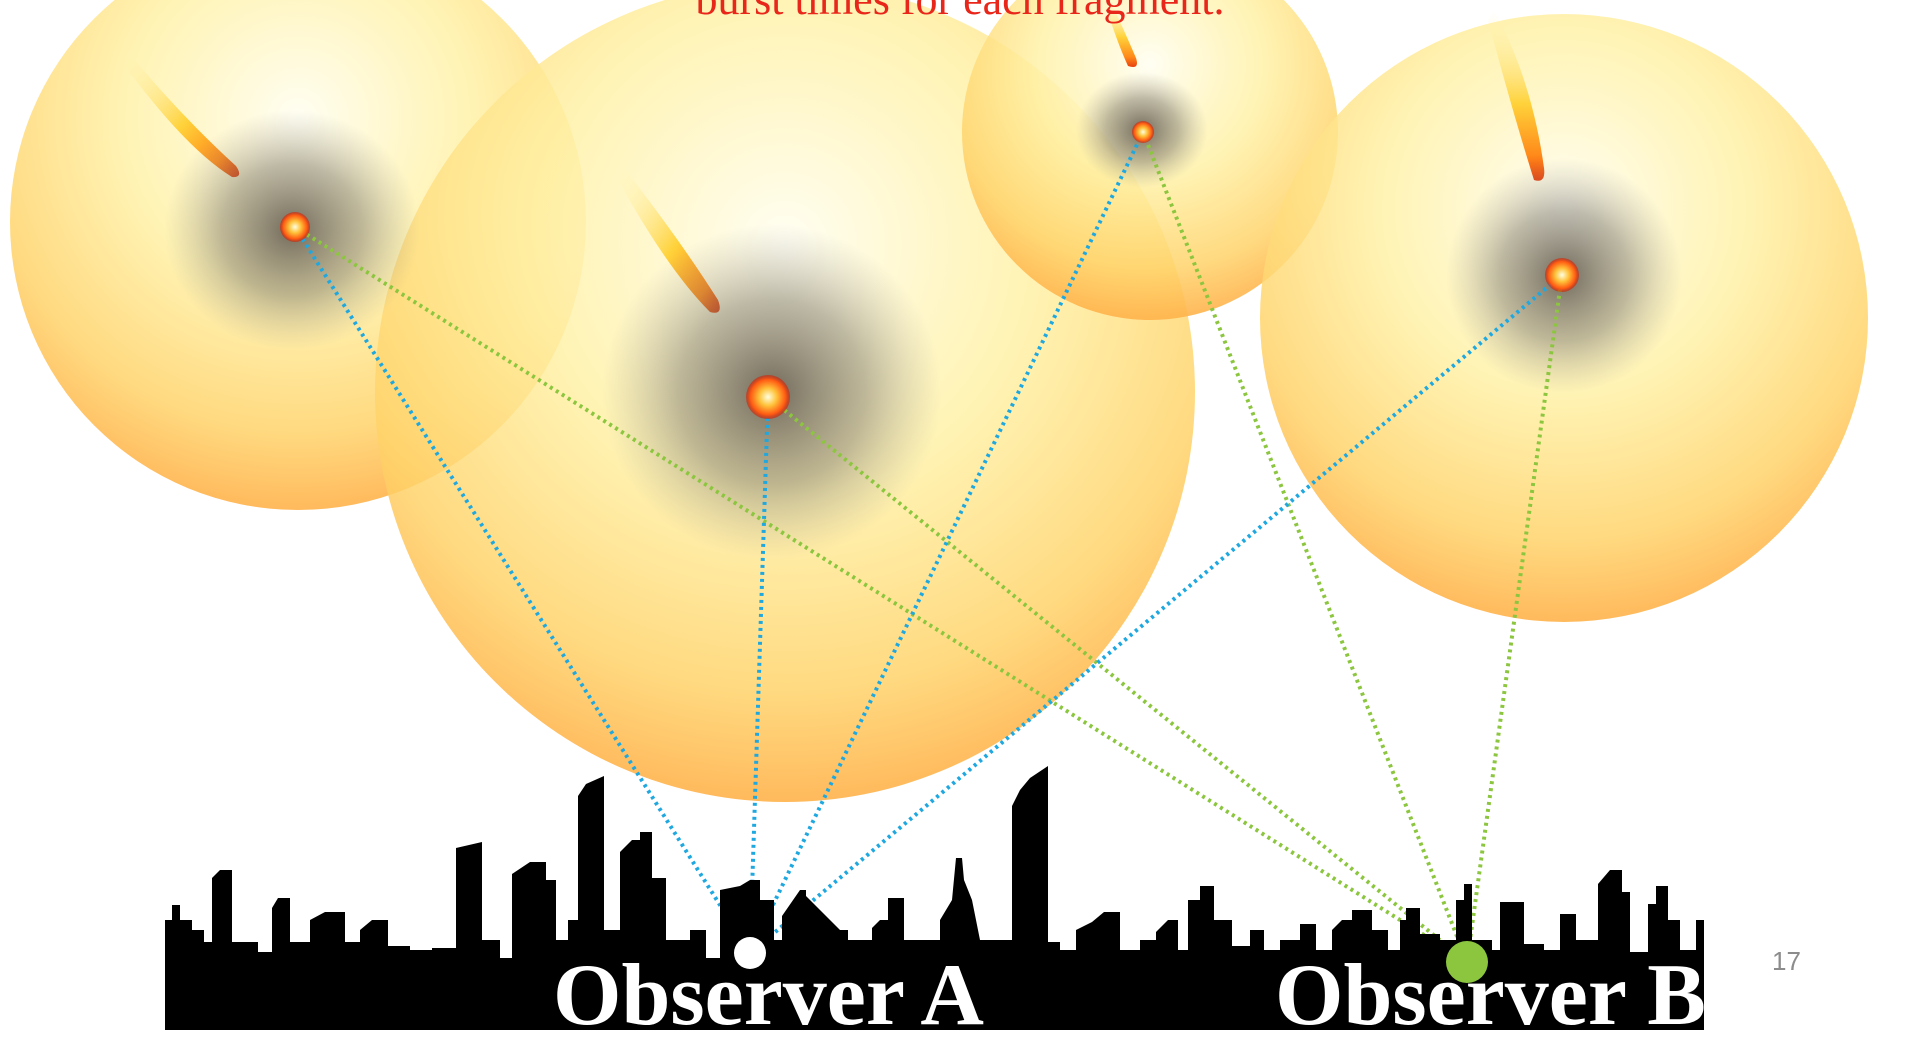  Describe the element at coordinates (1143, 132) in the screenshot. I see `fragment-3-icon` at that location.